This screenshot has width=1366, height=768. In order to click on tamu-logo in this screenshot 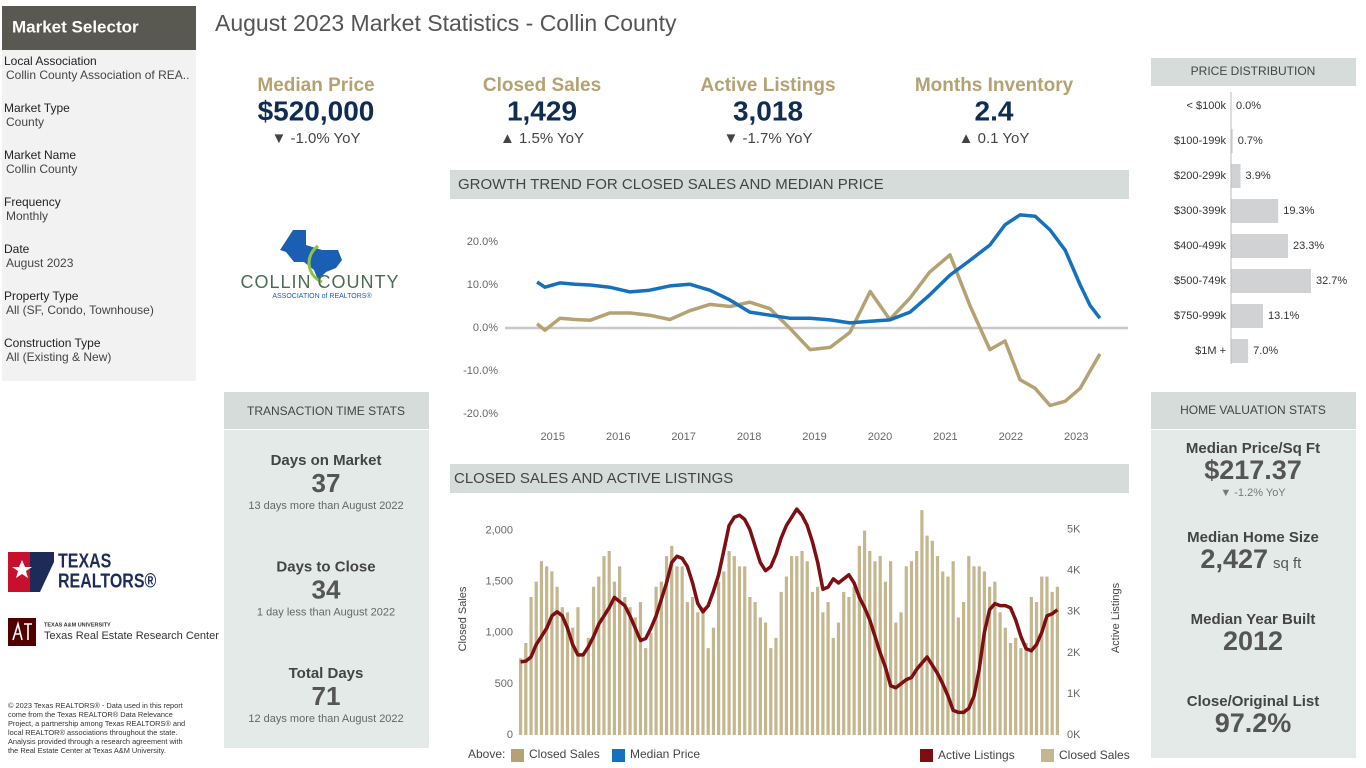, I will do `click(22, 632)`.